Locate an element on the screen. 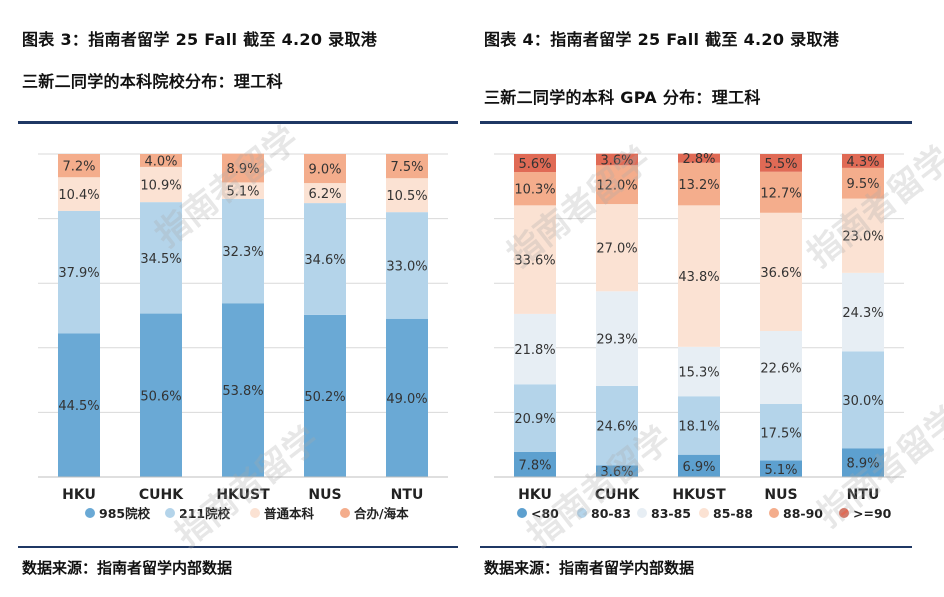 The height and width of the screenshot is (597, 944). data-label: 10.5% is located at coordinates (406, 196).